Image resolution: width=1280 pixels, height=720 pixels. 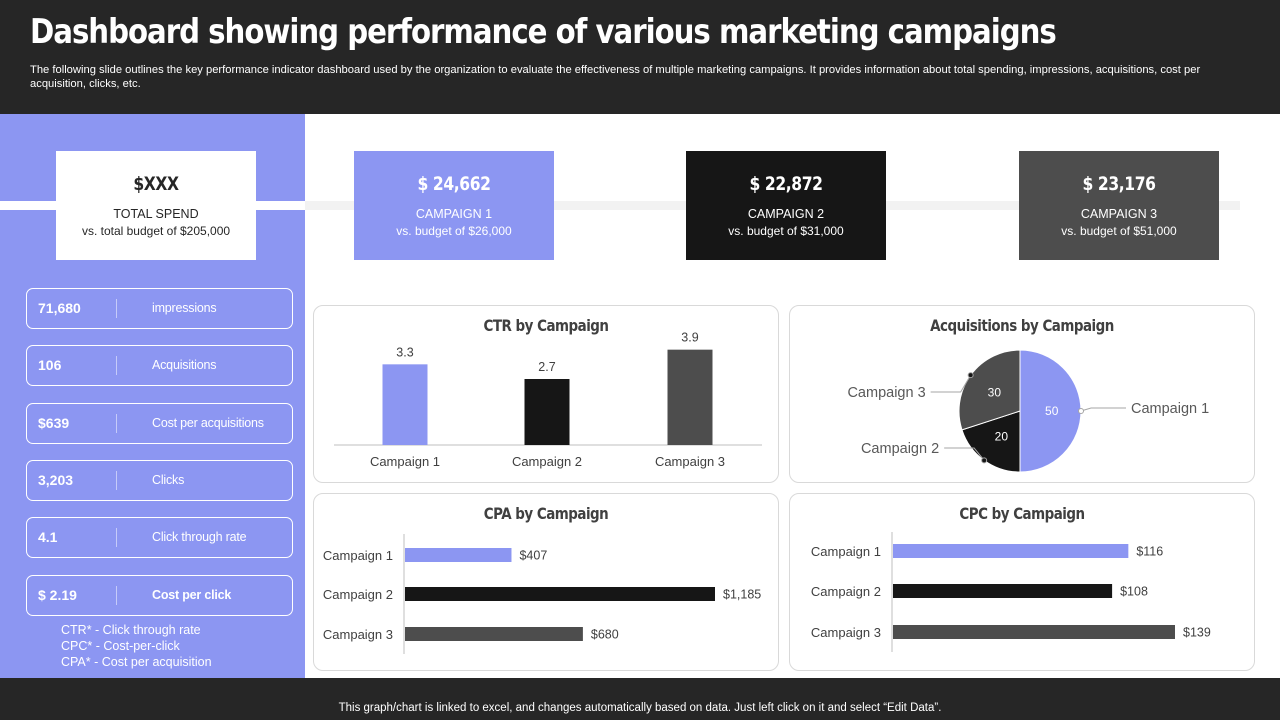 I want to click on cpc-category-label: Campaign 1, so click(x=846, y=551).